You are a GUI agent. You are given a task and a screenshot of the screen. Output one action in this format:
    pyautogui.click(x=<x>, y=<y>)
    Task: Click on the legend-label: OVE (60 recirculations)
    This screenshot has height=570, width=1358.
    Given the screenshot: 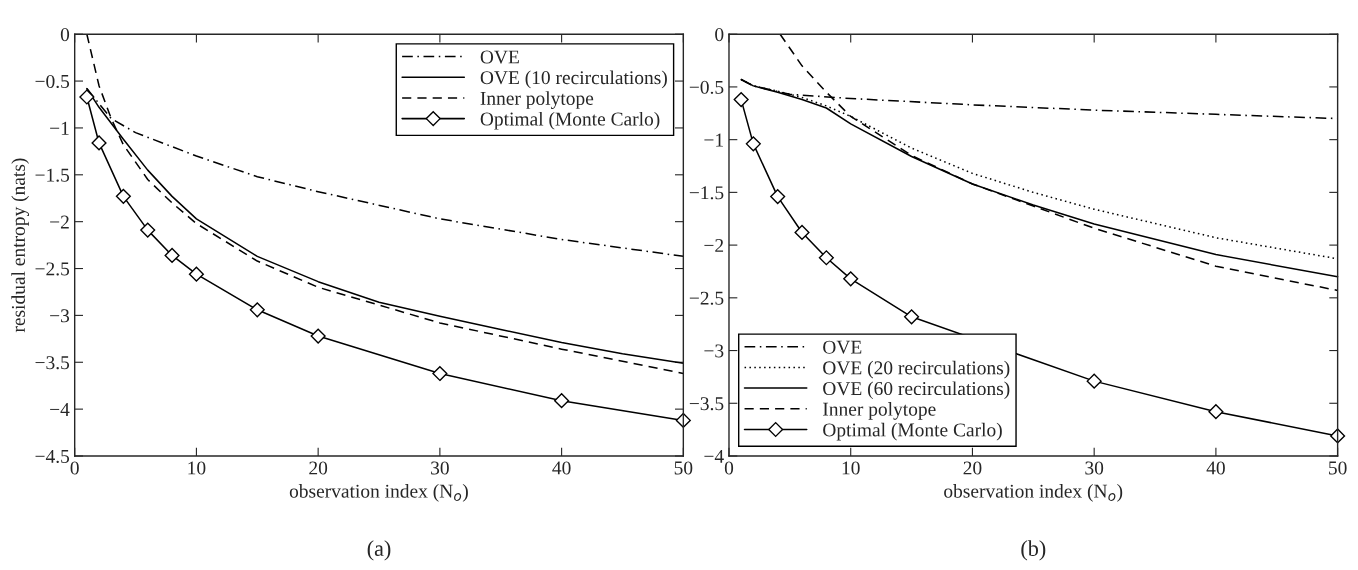 What is the action you would take?
    pyautogui.click(x=916, y=390)
    